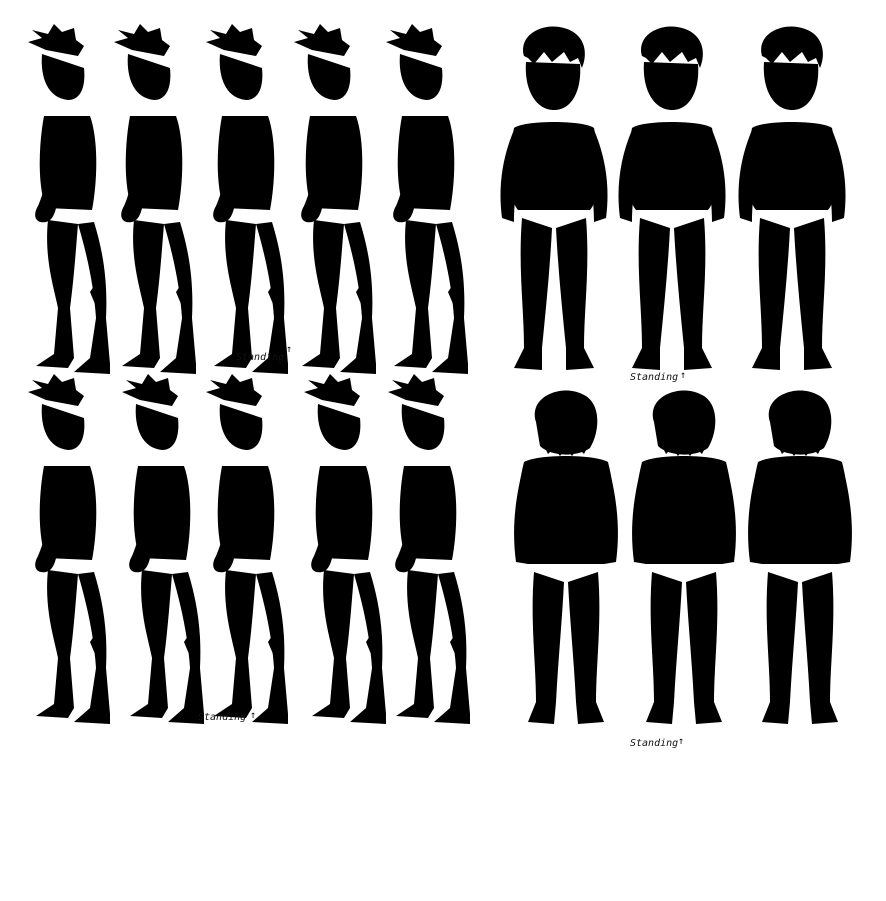  Describe the element at coordinates (684, 557) in the screenshot. I see `back-frame-2-standing` at that location.